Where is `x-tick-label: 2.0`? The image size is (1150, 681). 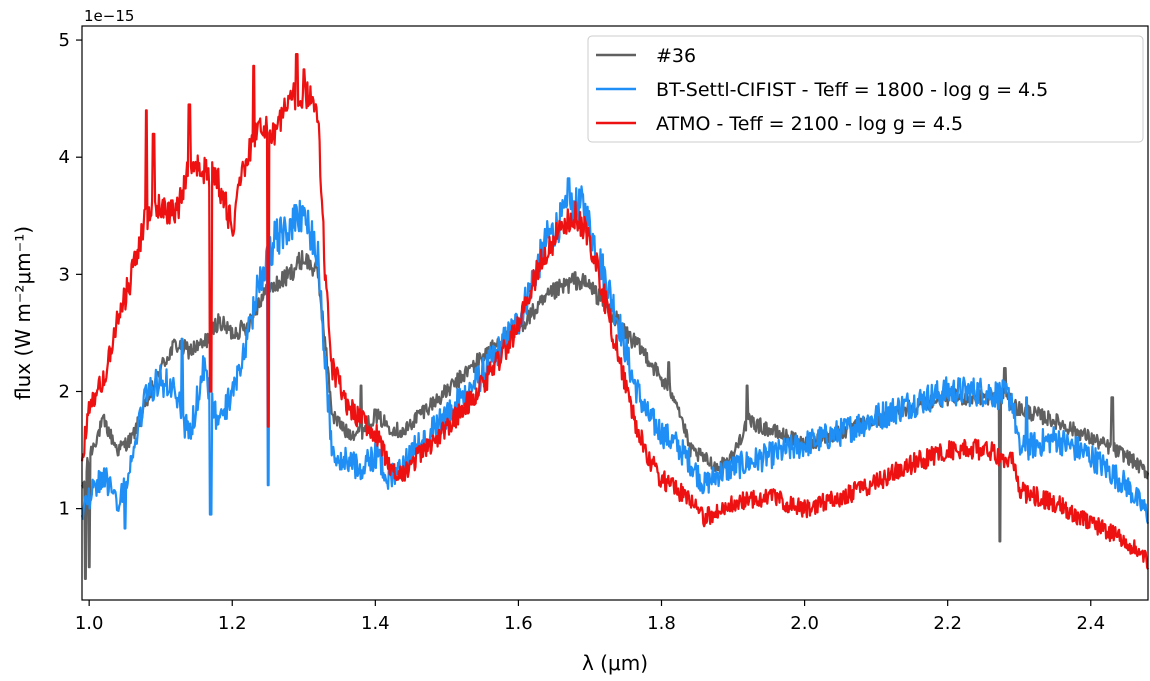
x-tick-label: 2.0 is located at coordinates (804, 623).